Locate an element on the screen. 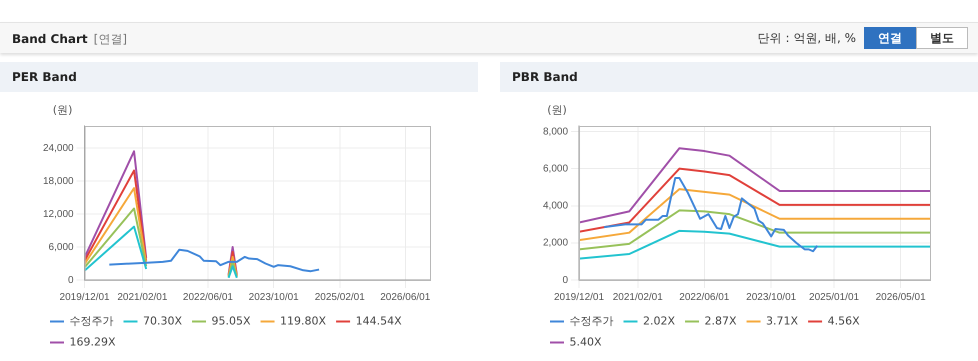  y-tick-label: 8,000 is located at coordinates (555, 132).